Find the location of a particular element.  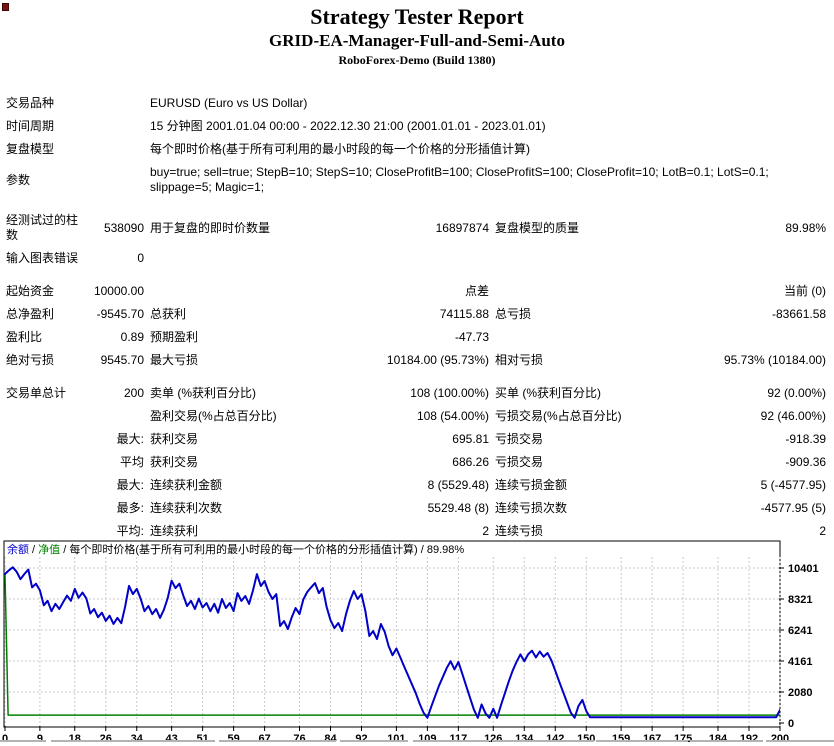

report-label: 卖单 (%获利百分比) is located at coordinates (203, 393).